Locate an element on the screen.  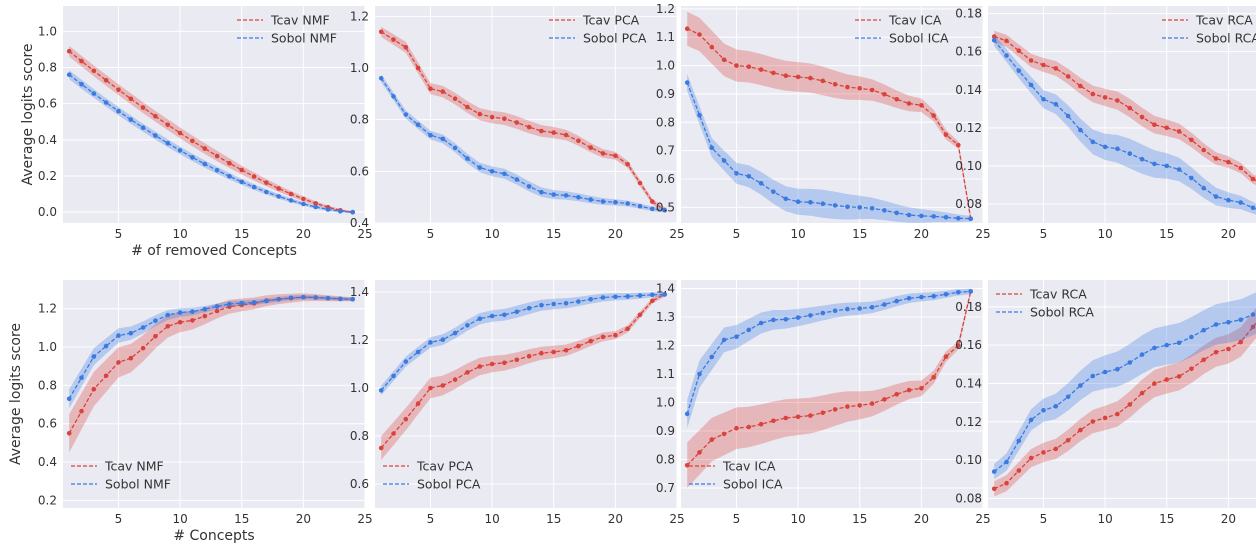
y-tick-label: 1.3 is located at coordinates (665, 317).